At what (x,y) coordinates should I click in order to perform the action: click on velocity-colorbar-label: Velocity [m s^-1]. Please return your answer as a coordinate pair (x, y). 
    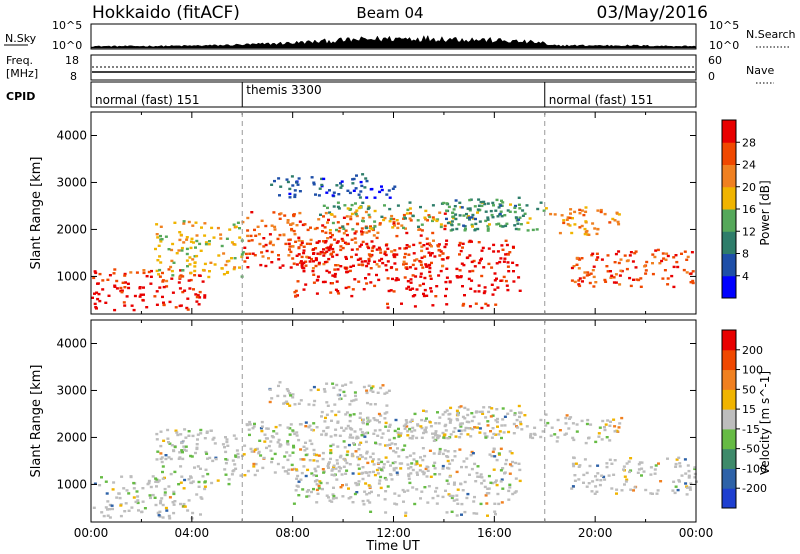
    Looking at the image, I should click on (765, 423).